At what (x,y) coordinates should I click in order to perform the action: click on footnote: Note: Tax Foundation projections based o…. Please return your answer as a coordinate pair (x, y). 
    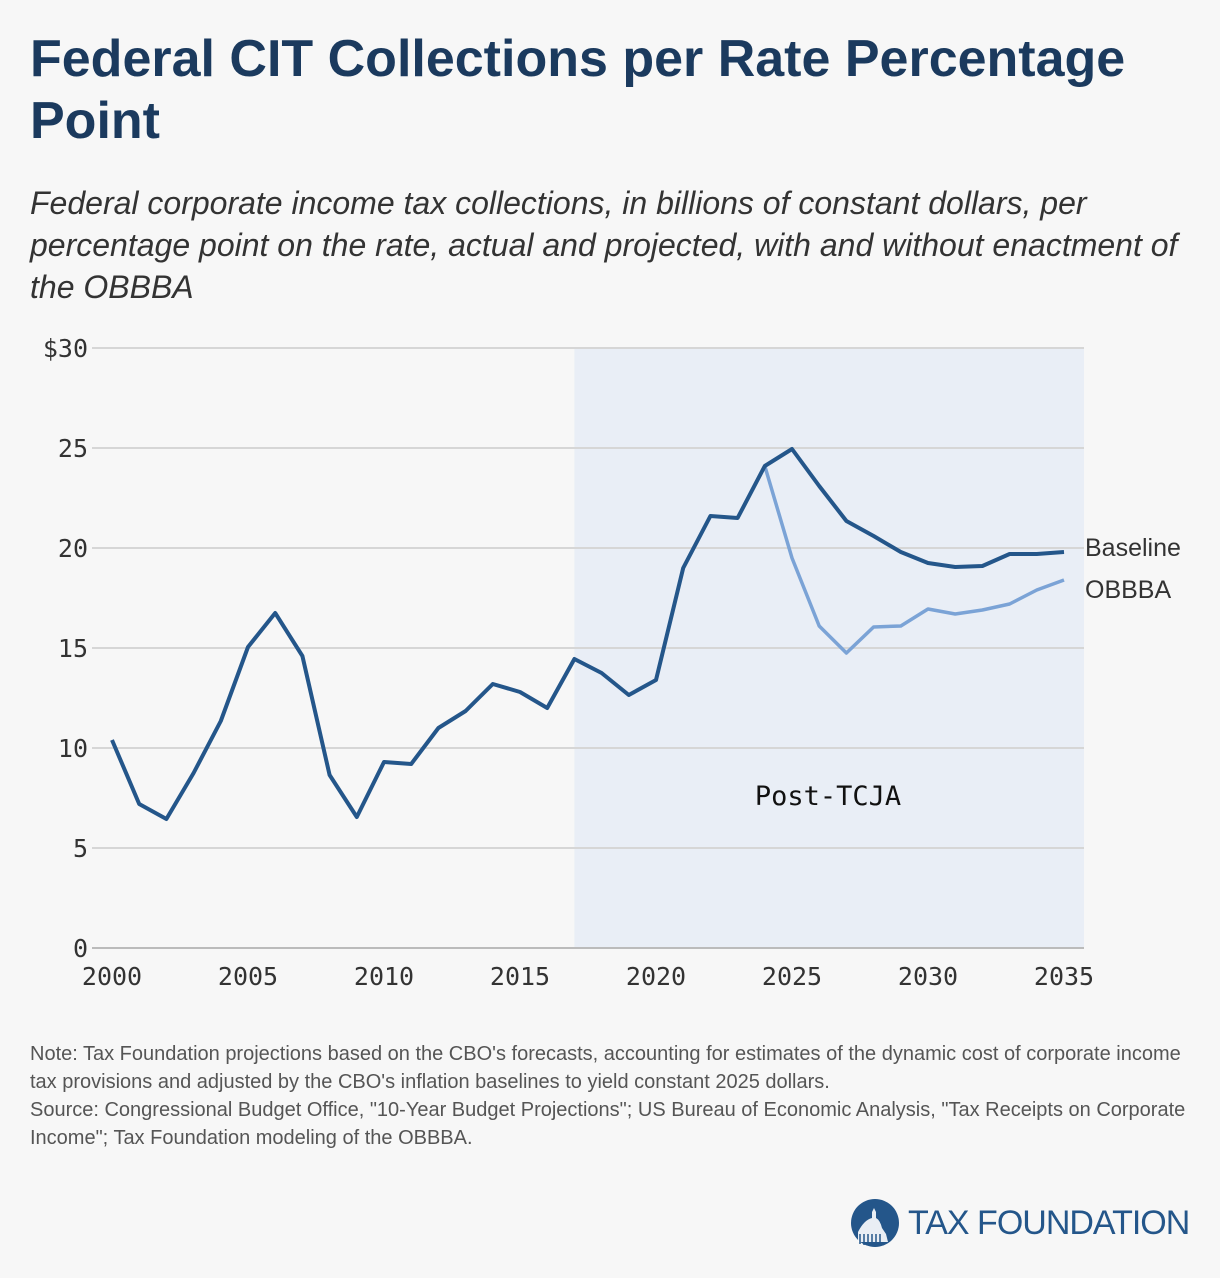
    Looking at the image, I should click on (610, 1096).